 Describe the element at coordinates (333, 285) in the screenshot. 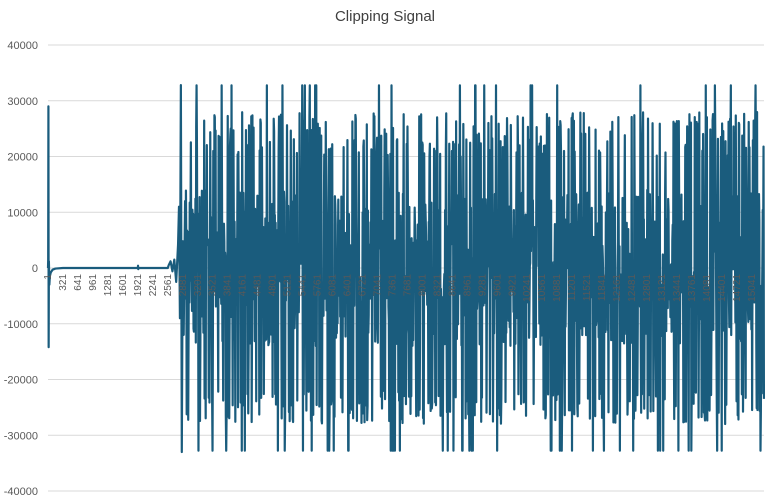

I see `x-tick-label: 6081` at that location.